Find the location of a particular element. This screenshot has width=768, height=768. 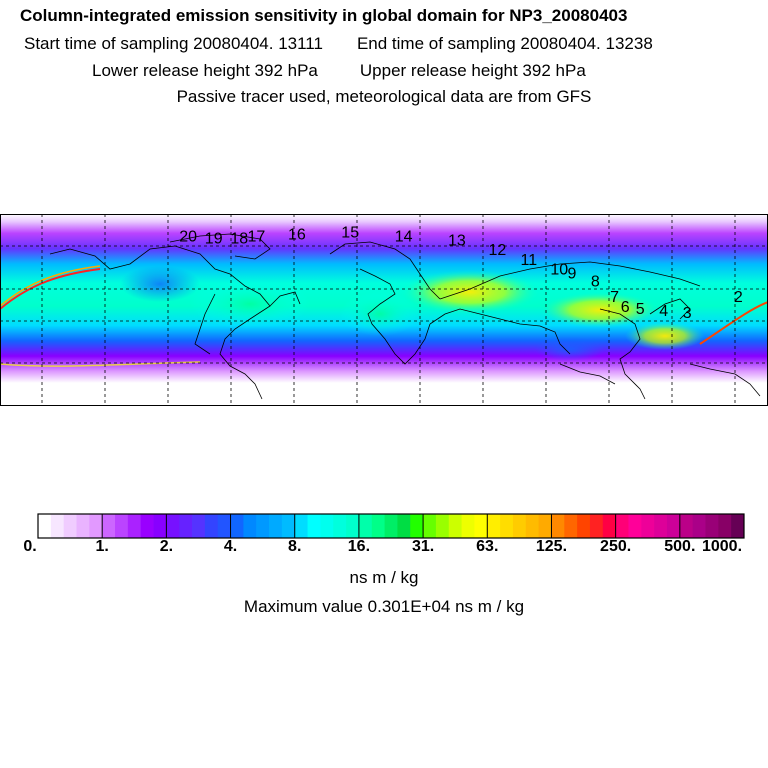

day-marker-2: 2 is located at coordinates (738, 297).